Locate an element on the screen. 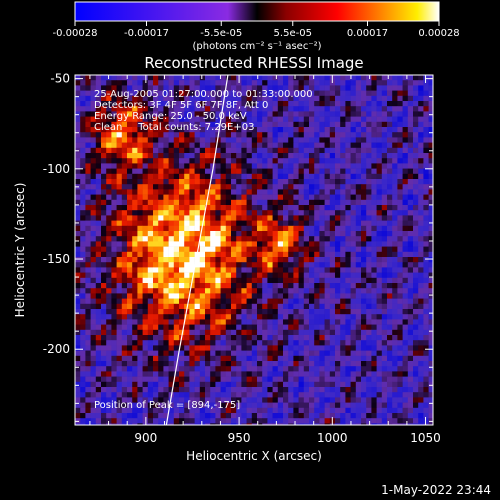  info-line-3: Energy Range: 25.0 - 50.0 keV is located at coordinates (170, 116).